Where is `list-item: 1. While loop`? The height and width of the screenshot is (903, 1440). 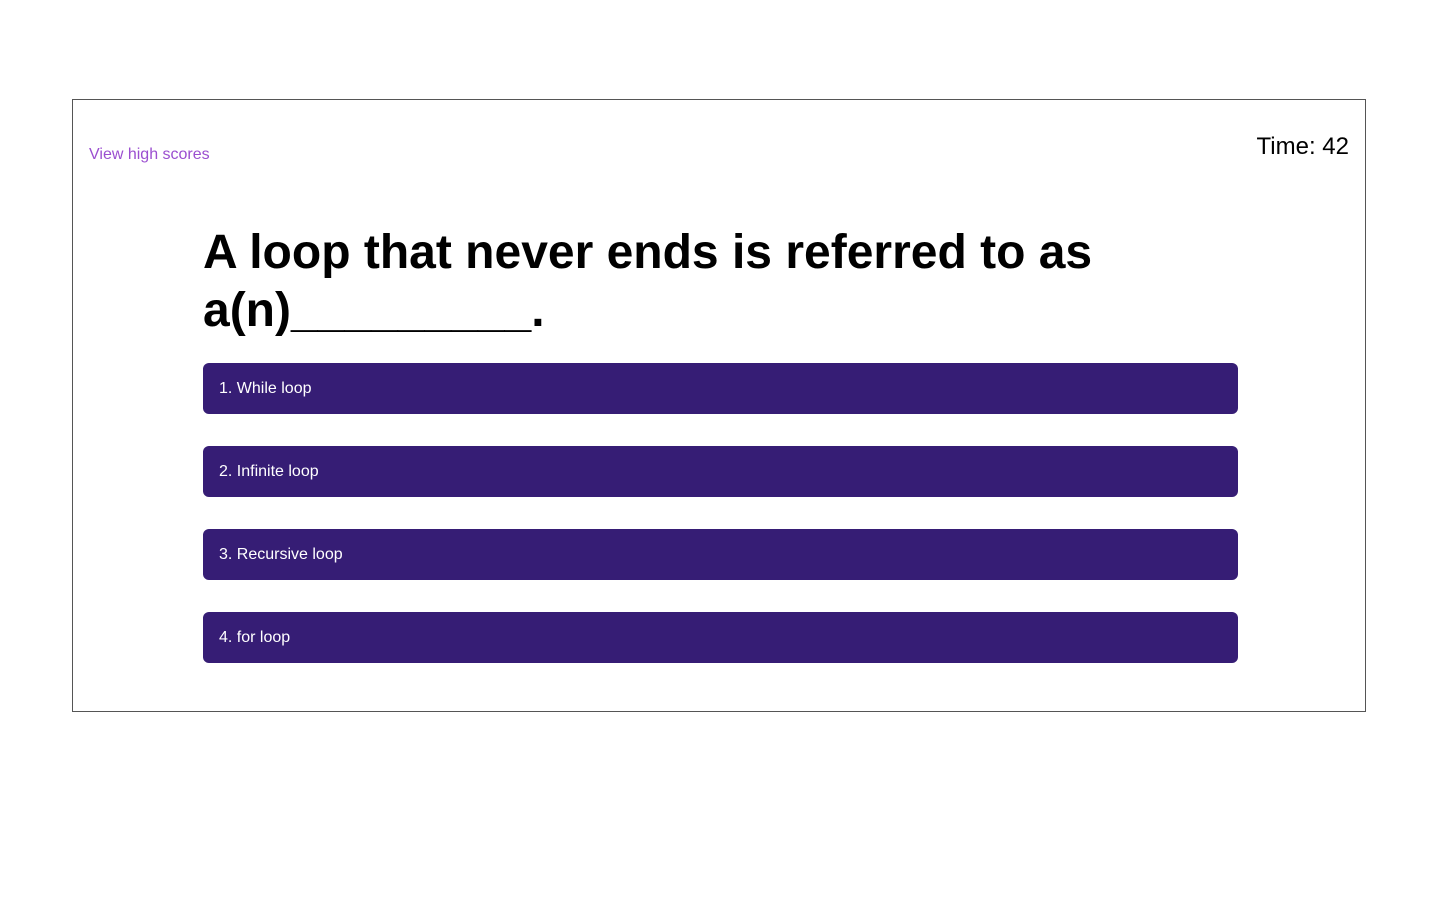
list-item: 1. While loop is located at coordinates (720, 388).